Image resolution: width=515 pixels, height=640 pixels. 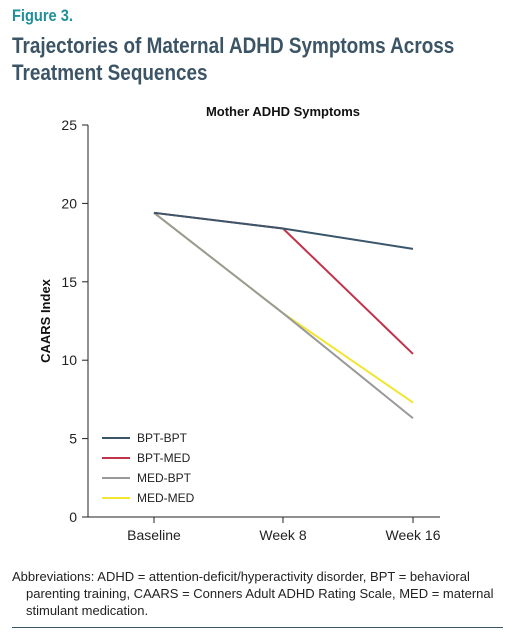 What do you see at coordinates (283, 283) in the screenshot?
I see `series-line-bpt-med` at bounding box center [283, 283].